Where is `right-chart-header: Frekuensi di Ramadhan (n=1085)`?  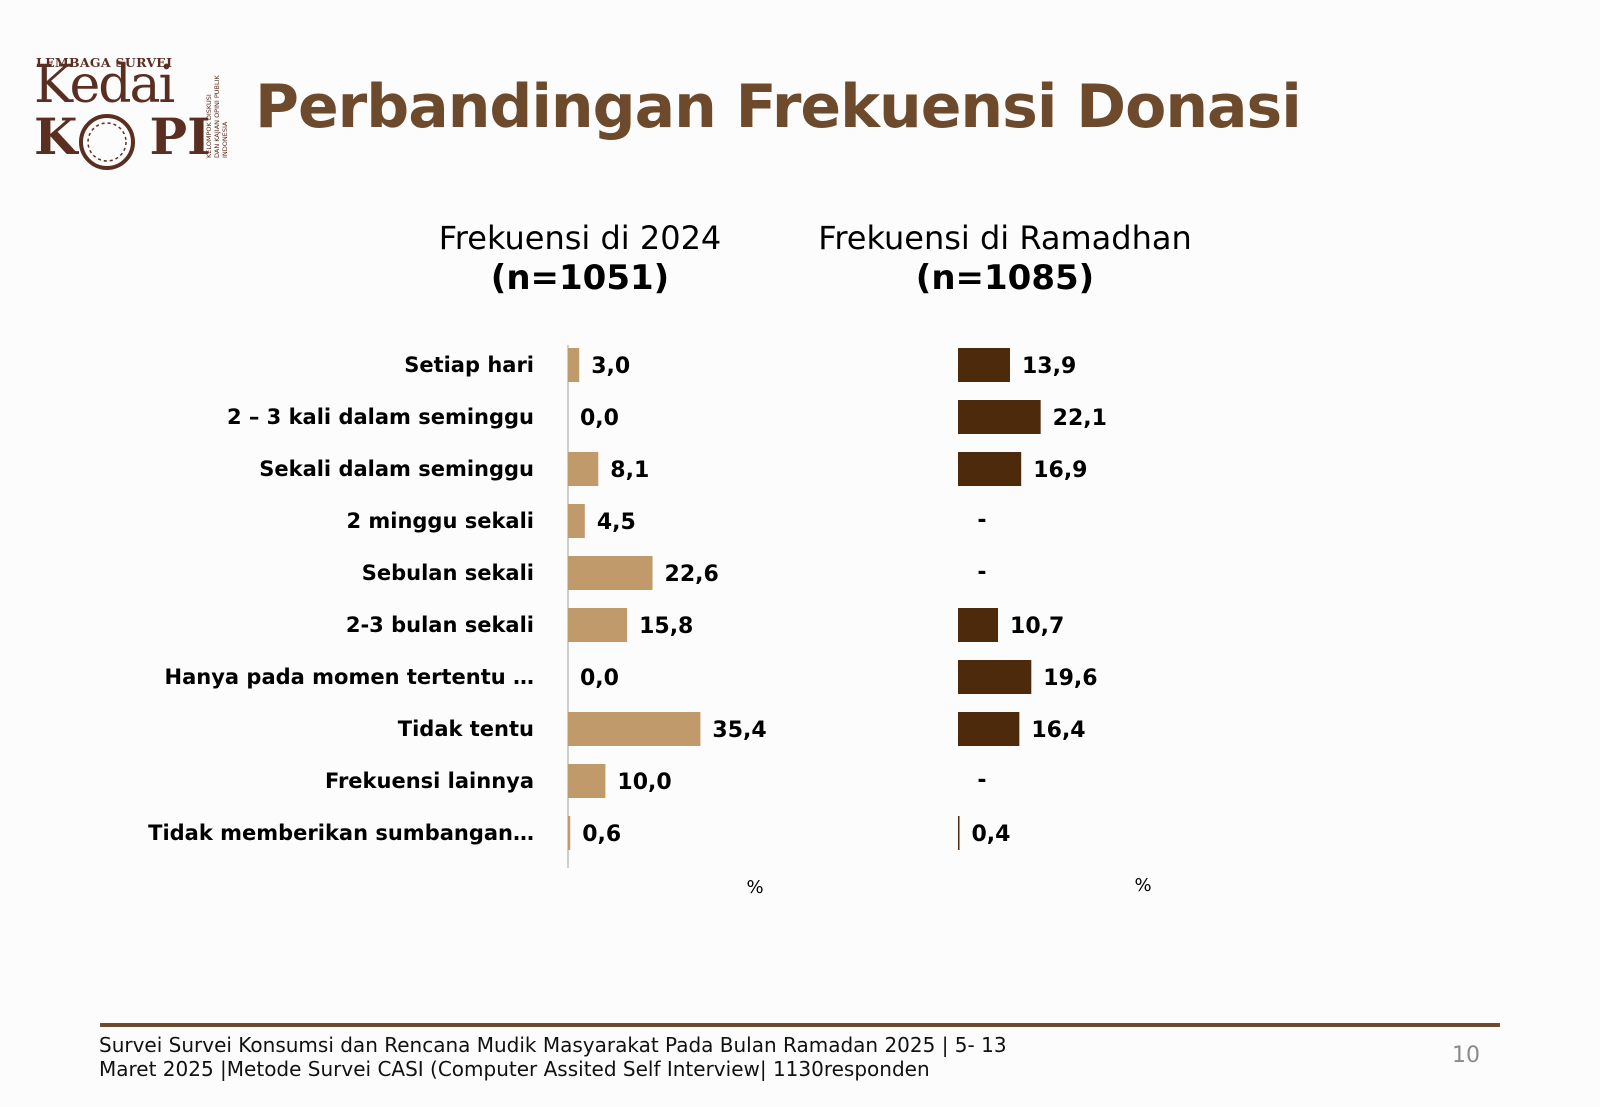 right-chart-header: Frekuensi di Ramadhan (n=1085) is located at coordinates (1005, 258).